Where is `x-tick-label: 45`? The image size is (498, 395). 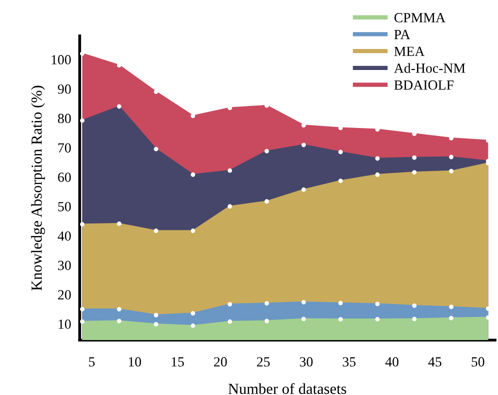 x-tick-label: 45 is located at coordinates (435, 362).